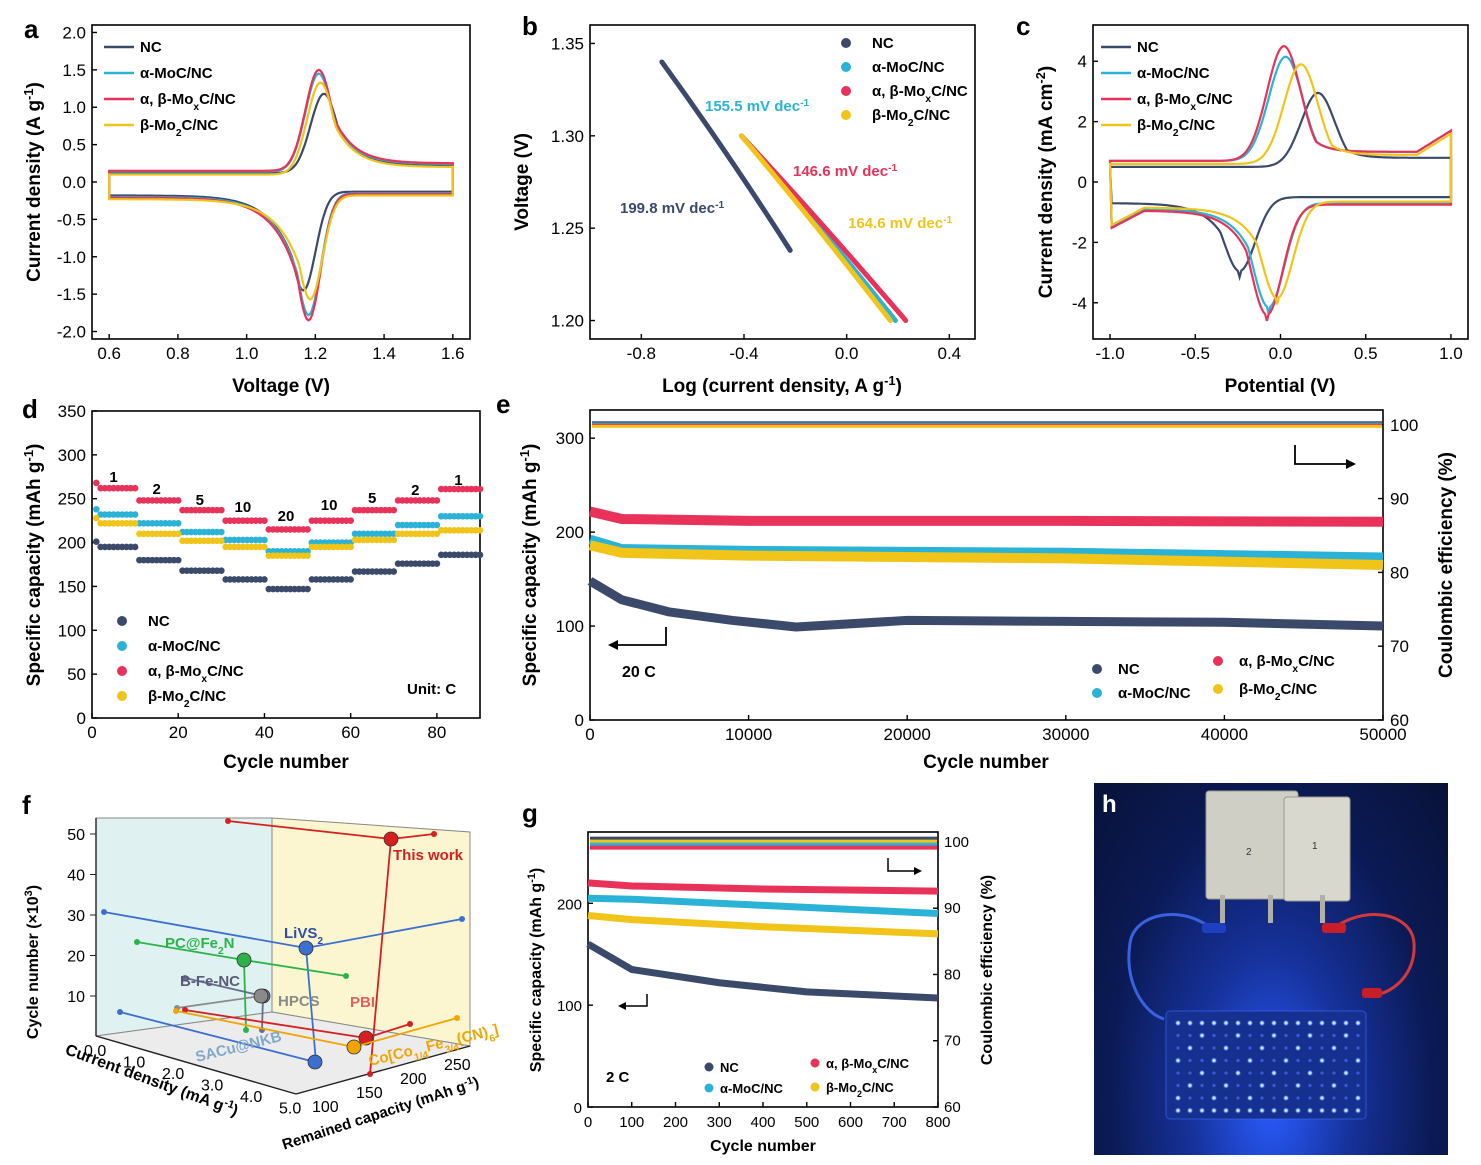 This screenshot has height=1165, width=1481. I want to click on panel-c-xtick-label: -1.0, so click(1109, 353).